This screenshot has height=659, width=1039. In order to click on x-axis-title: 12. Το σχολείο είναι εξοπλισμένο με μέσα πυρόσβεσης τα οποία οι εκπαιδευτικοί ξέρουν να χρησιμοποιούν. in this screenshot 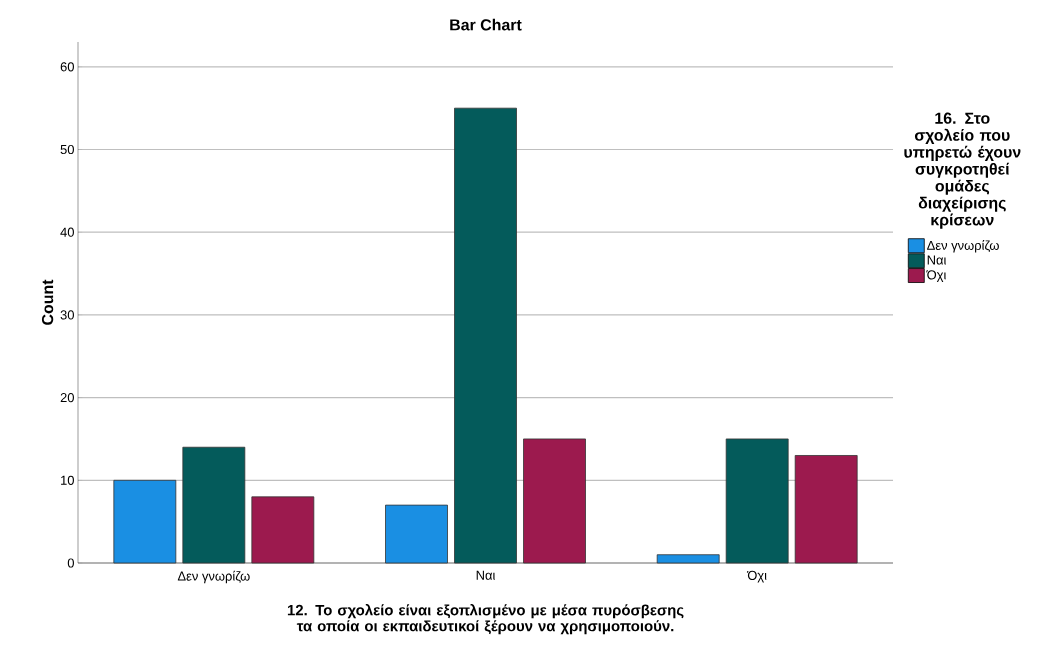, I will do `click(485, 619)`.